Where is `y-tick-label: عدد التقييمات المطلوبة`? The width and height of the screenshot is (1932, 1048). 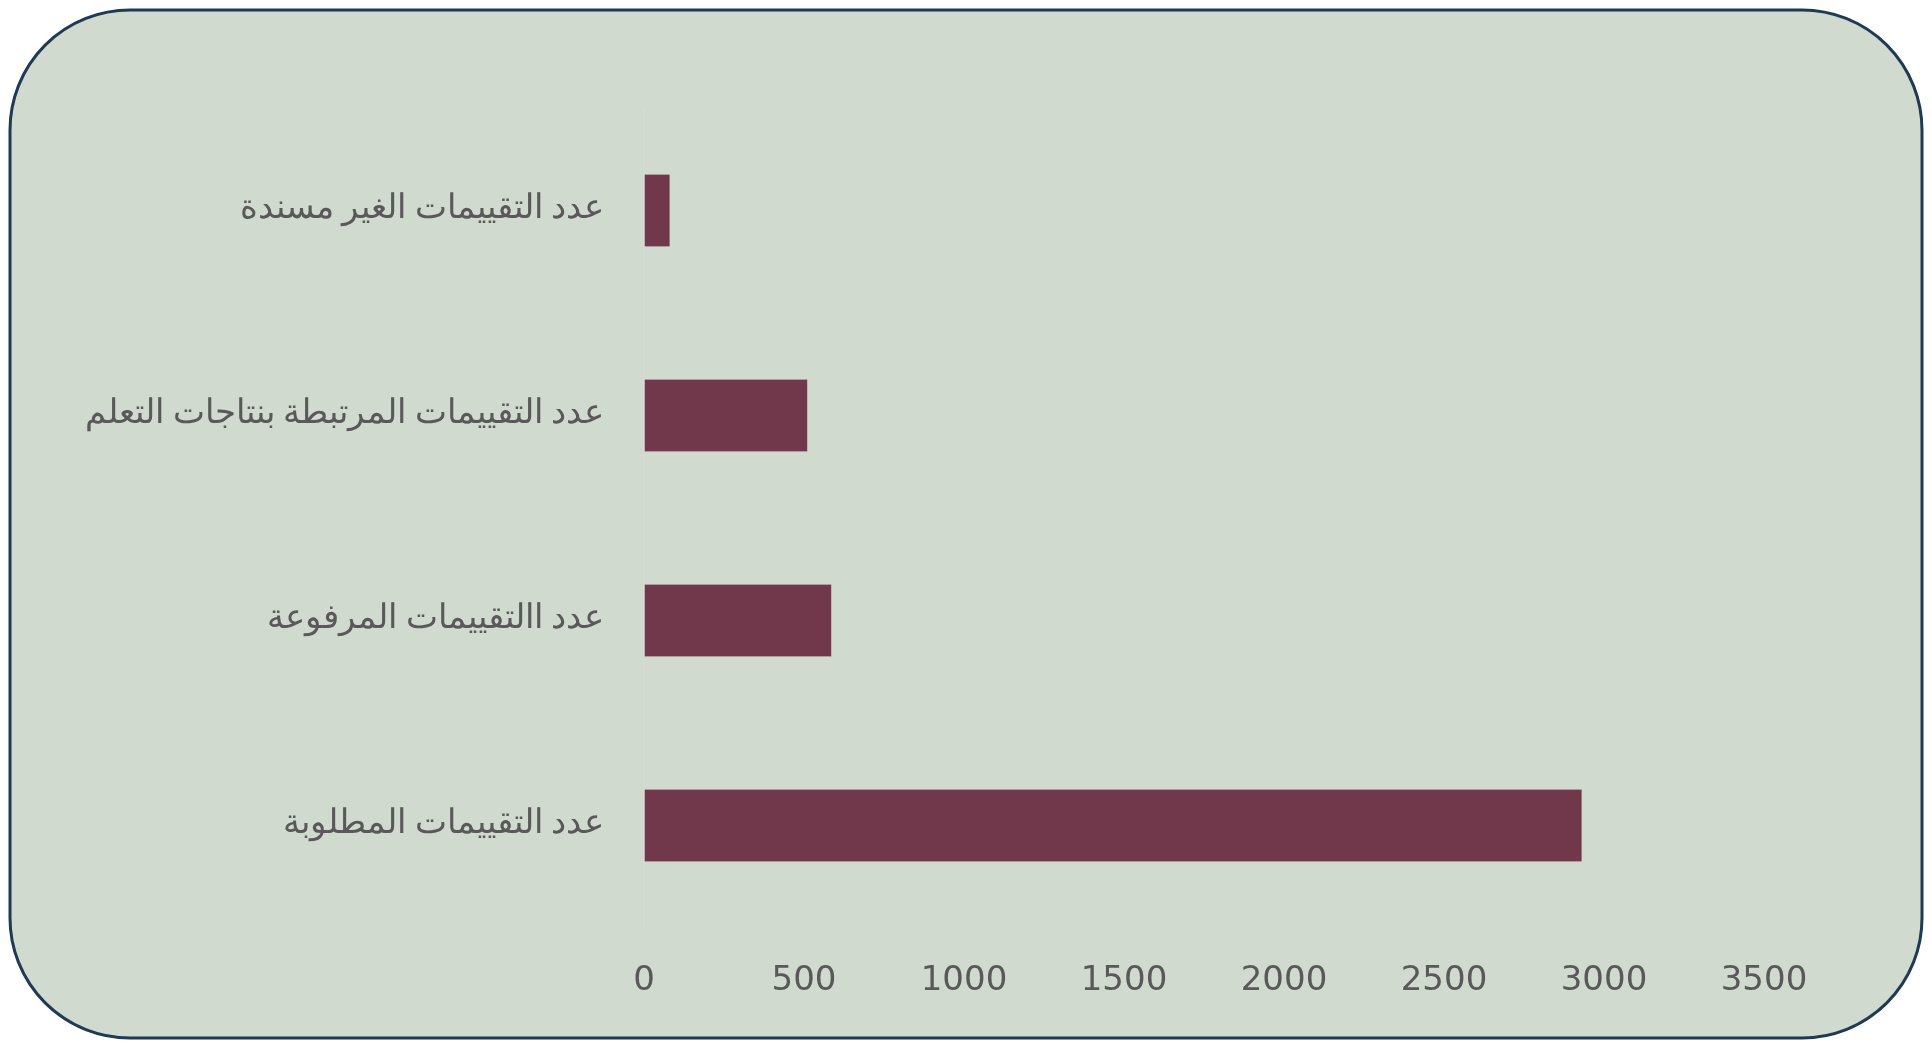 y-tick-label: عدد التقييمات المطلوبة is located at coordinates (443, 823).